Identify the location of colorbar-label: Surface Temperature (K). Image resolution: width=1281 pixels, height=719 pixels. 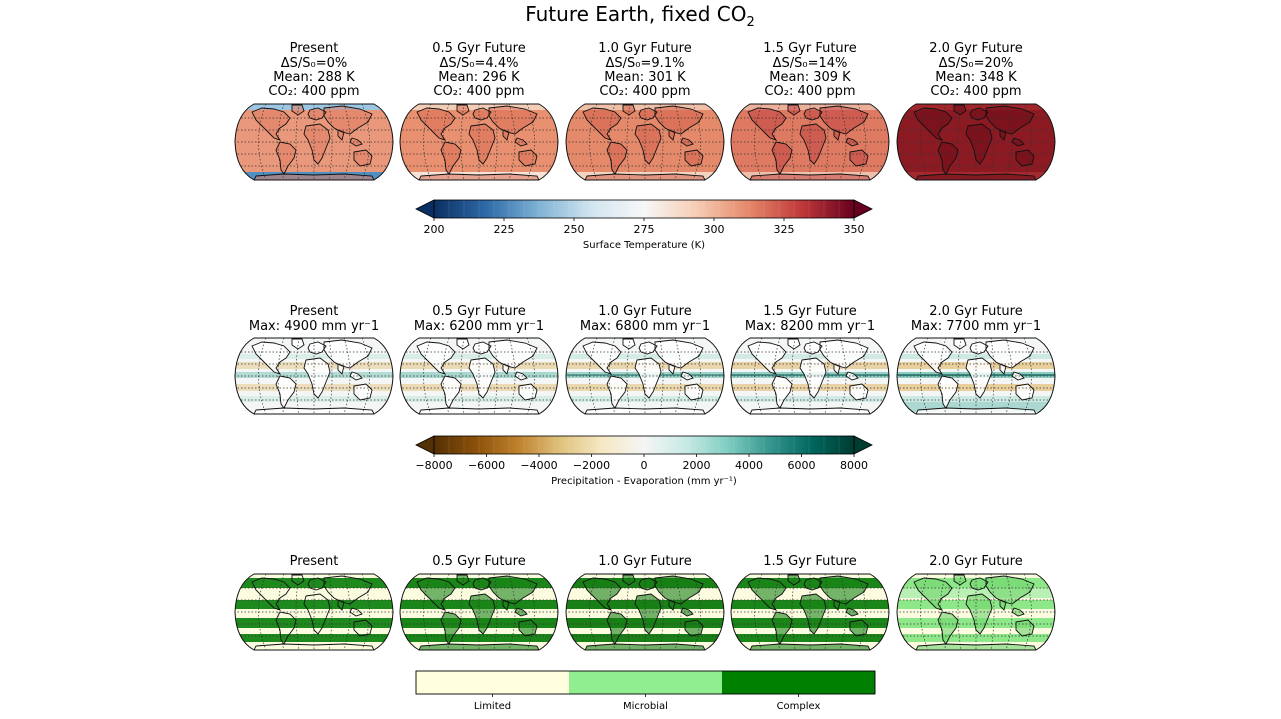
(644, 245).